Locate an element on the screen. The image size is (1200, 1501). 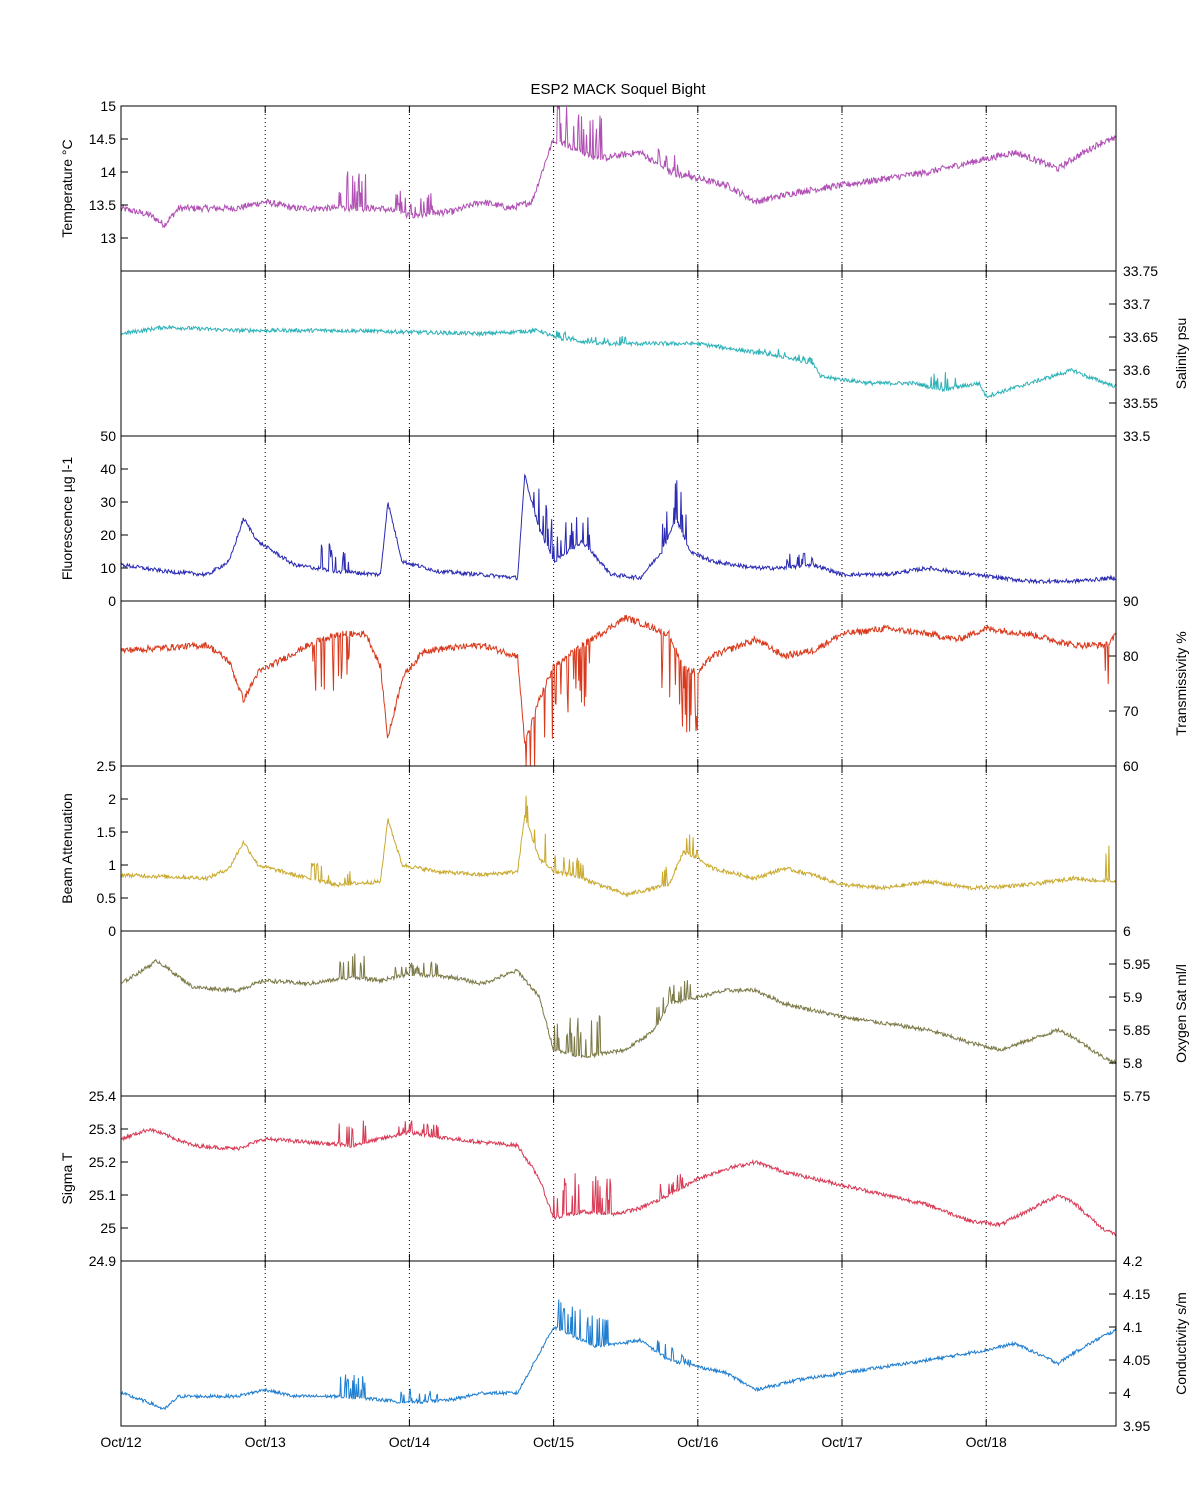
y-tick-label: 5.85 is located at coordinates (1136, 1030).